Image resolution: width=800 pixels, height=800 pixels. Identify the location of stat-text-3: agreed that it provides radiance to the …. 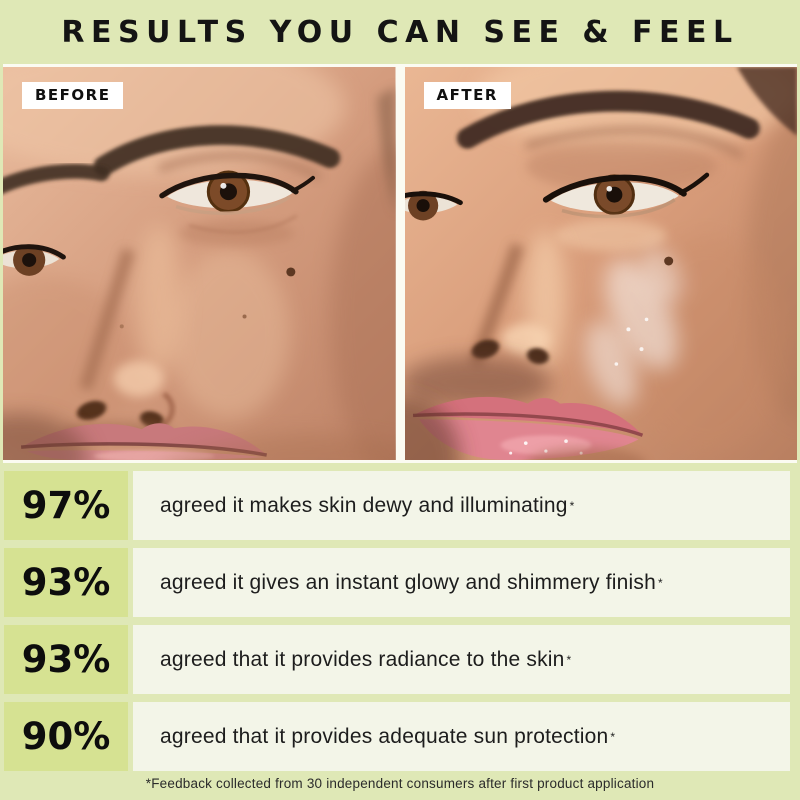
(461, 659).